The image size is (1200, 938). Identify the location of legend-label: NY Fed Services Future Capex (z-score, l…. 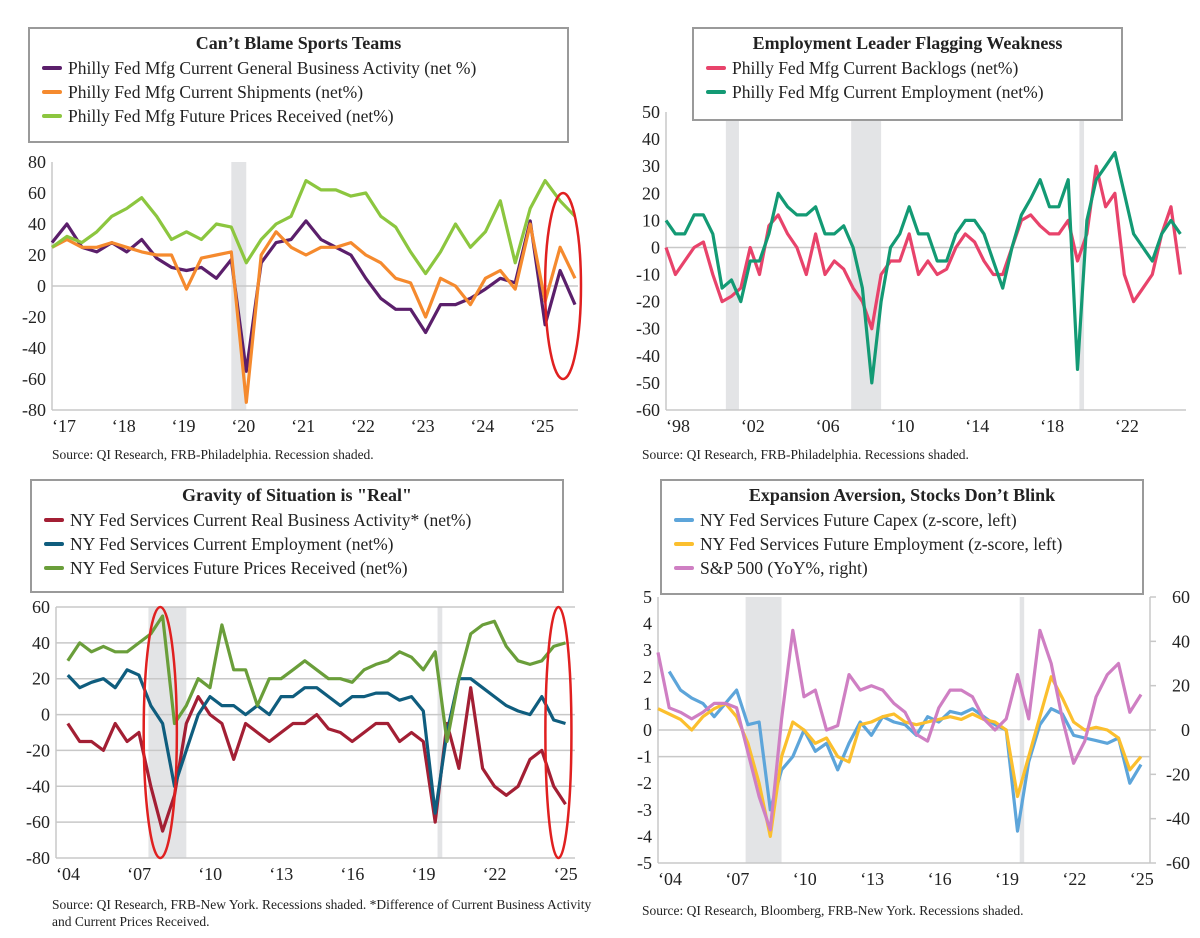
(858, 520).